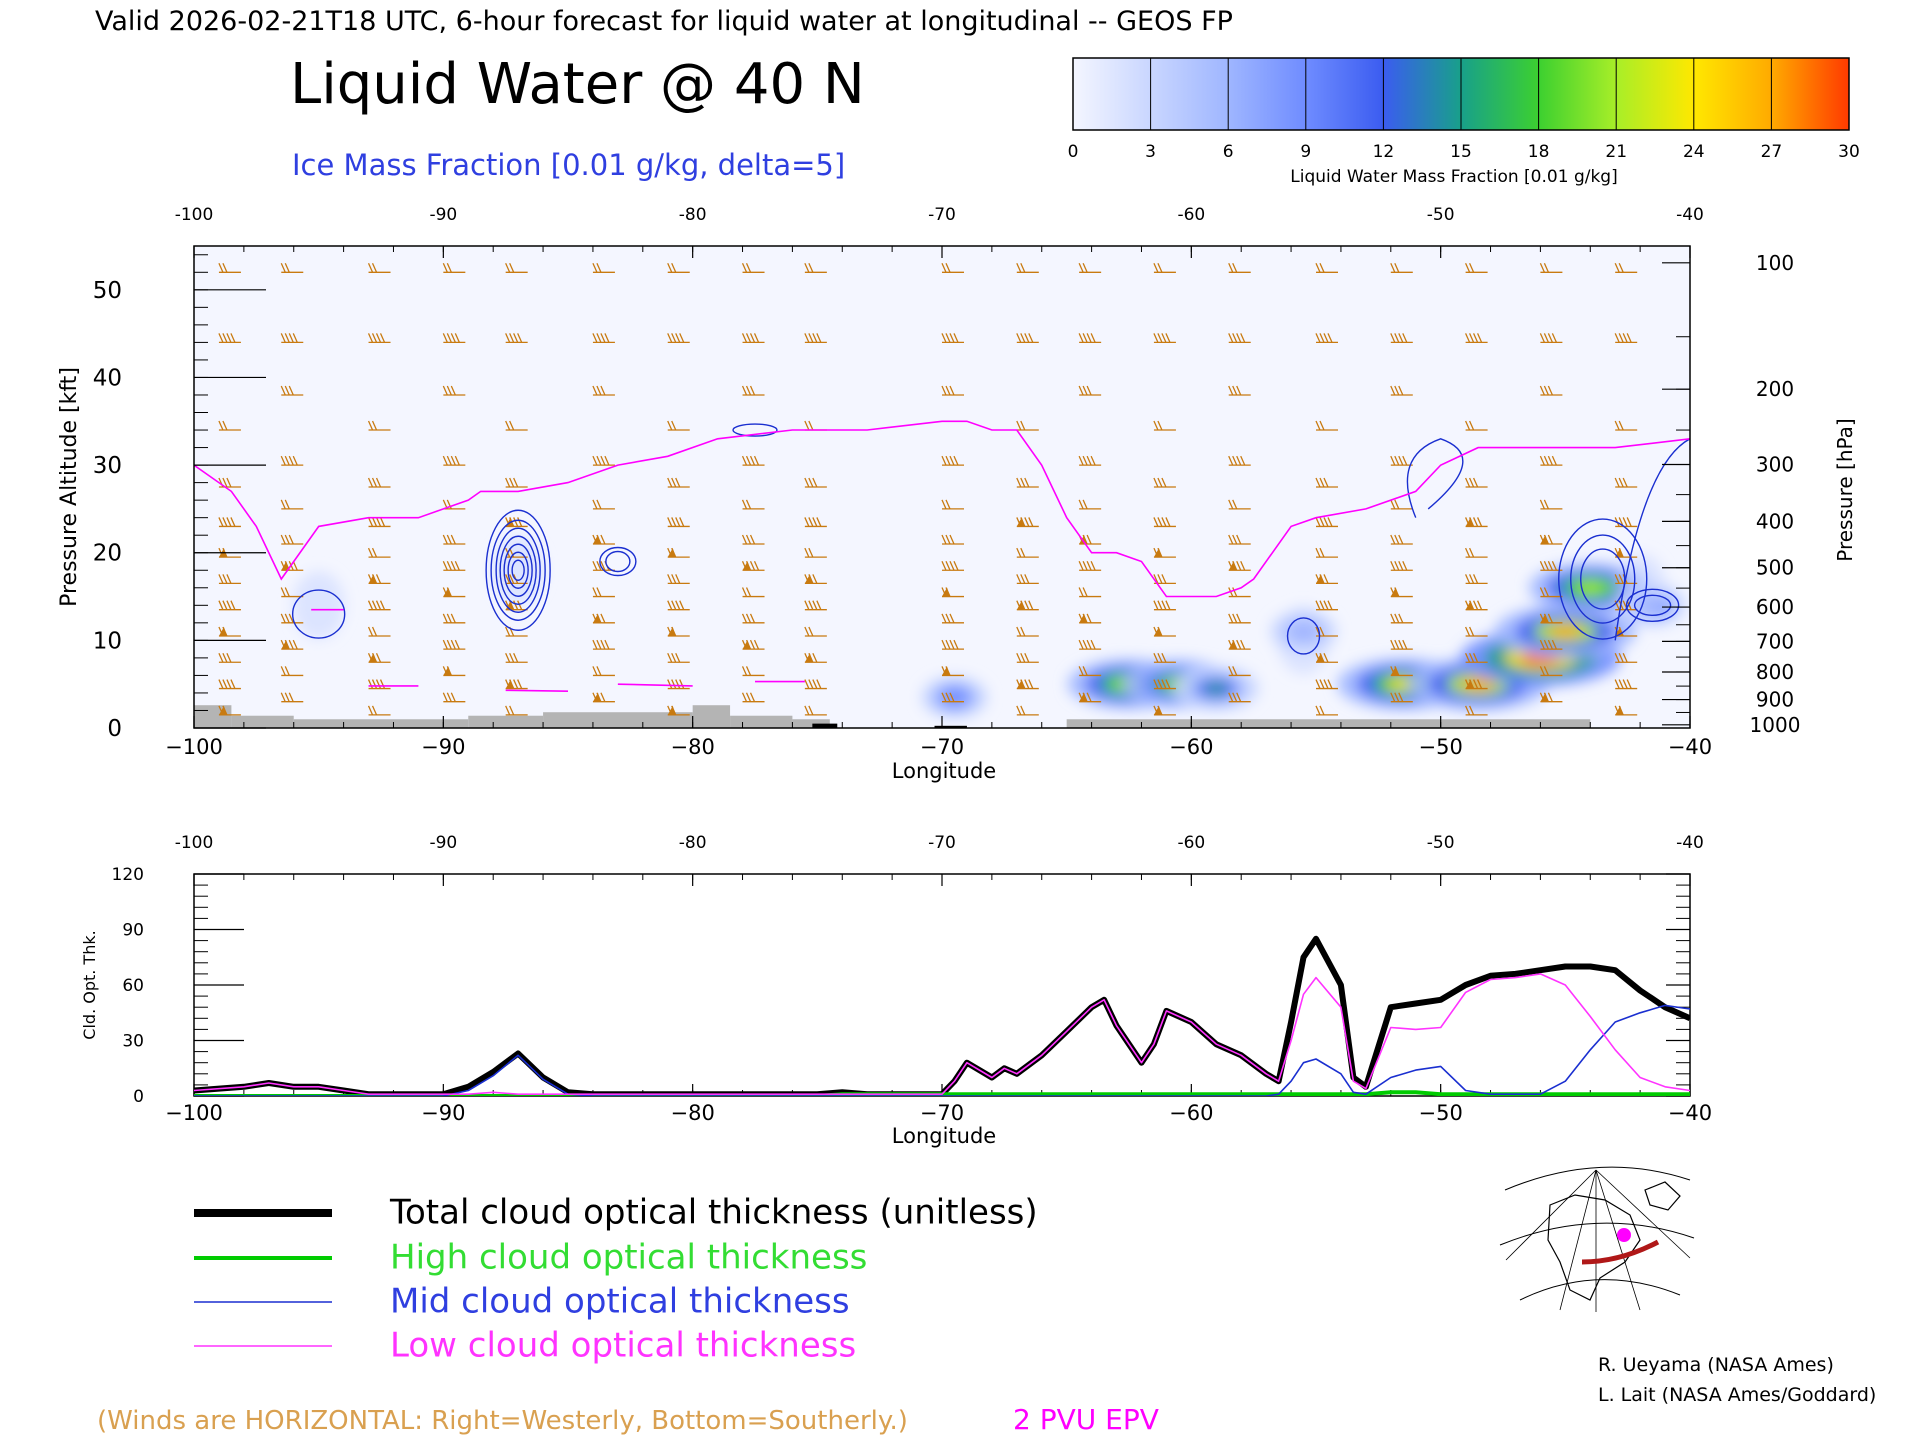  I want to click on liquid-water-blob, so click(1216, 688).